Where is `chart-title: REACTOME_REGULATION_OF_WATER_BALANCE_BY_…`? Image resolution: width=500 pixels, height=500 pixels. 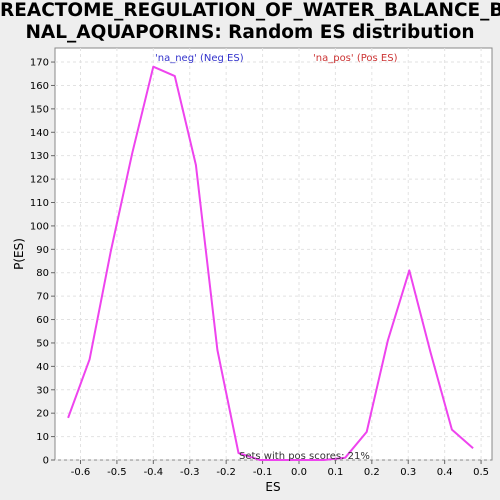
chart-title: REACTOME_REGULATION_OF_WATER_BALANCE_BY_… is located at coordinates (250, 22).